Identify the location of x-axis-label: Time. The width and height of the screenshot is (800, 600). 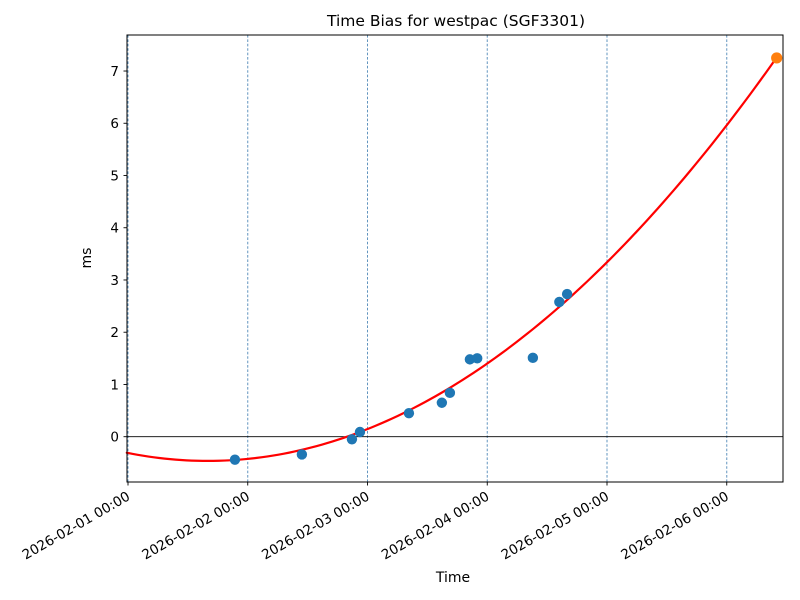
(452, 578).